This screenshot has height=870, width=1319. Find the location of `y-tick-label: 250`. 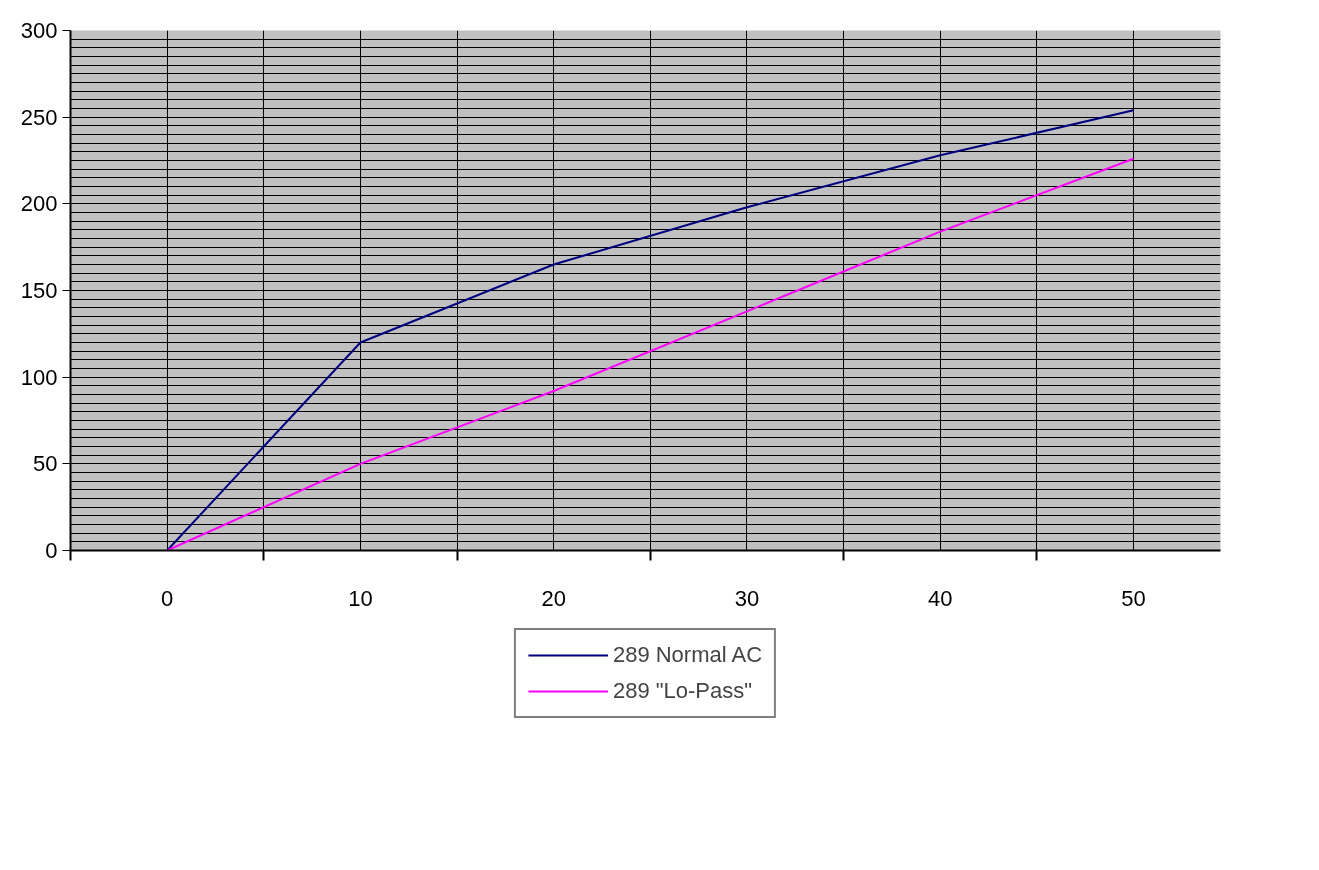

y-tick-label: 250 is located at coordinates (39, 117).